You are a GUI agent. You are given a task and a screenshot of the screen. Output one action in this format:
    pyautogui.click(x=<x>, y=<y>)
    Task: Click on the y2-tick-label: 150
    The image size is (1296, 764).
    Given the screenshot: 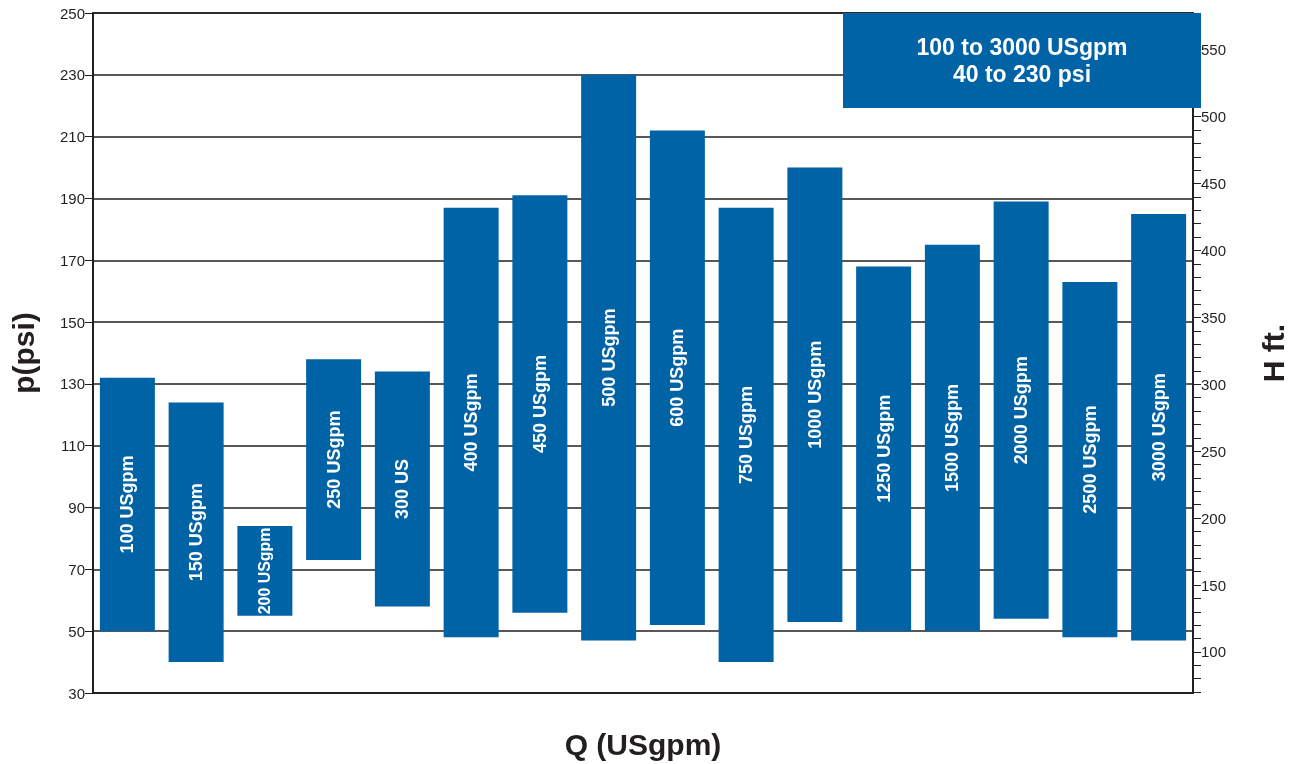 What is the action you would take?
    pyautogui.click(x=1214, y=585)
    